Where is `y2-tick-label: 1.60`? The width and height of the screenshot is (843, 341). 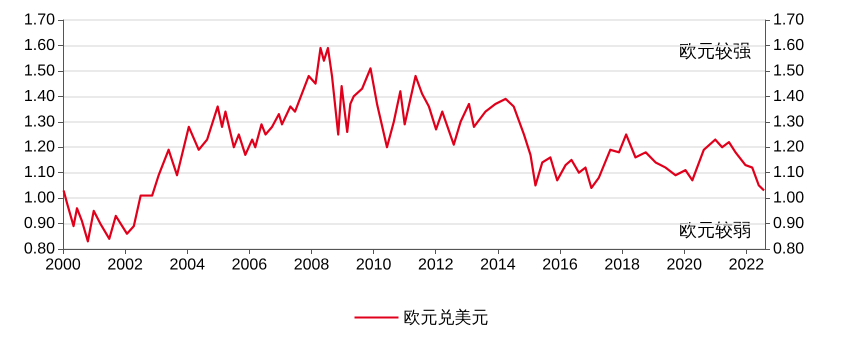 y2-tick-label: 1.60 is located at coordinates (788, 45).